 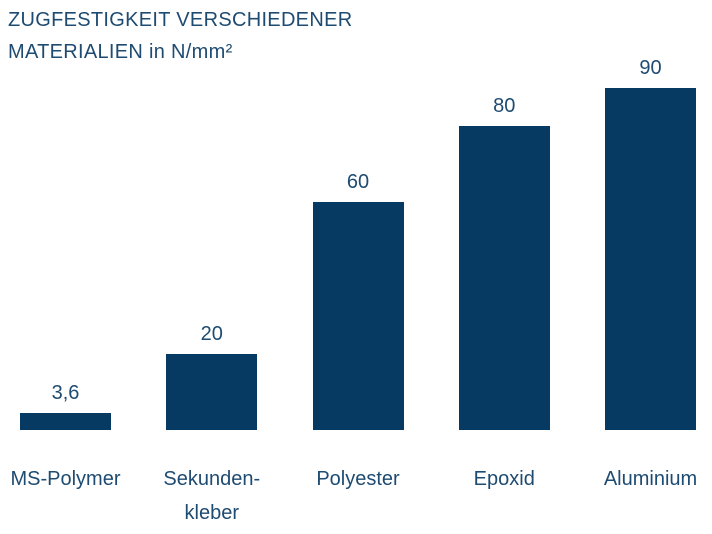 What do you see at coordinates (358, 479) in the screenshot?
I see `category-label: Polyester` at bounding box center [358, 479].